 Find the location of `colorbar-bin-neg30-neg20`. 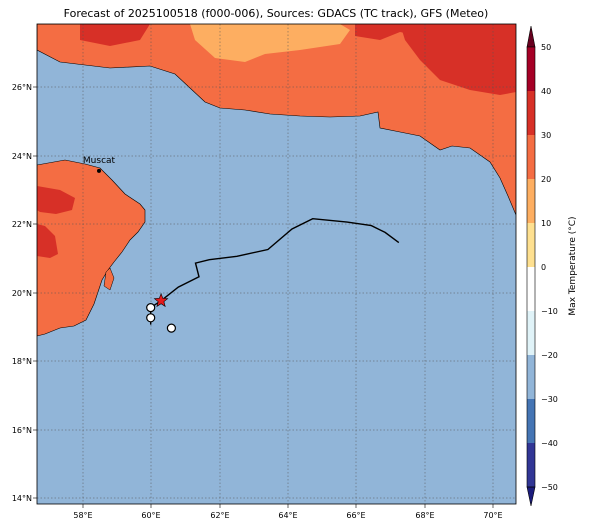

colorbar-bin-neg30-neg20 is located at coordinates (531, 377).